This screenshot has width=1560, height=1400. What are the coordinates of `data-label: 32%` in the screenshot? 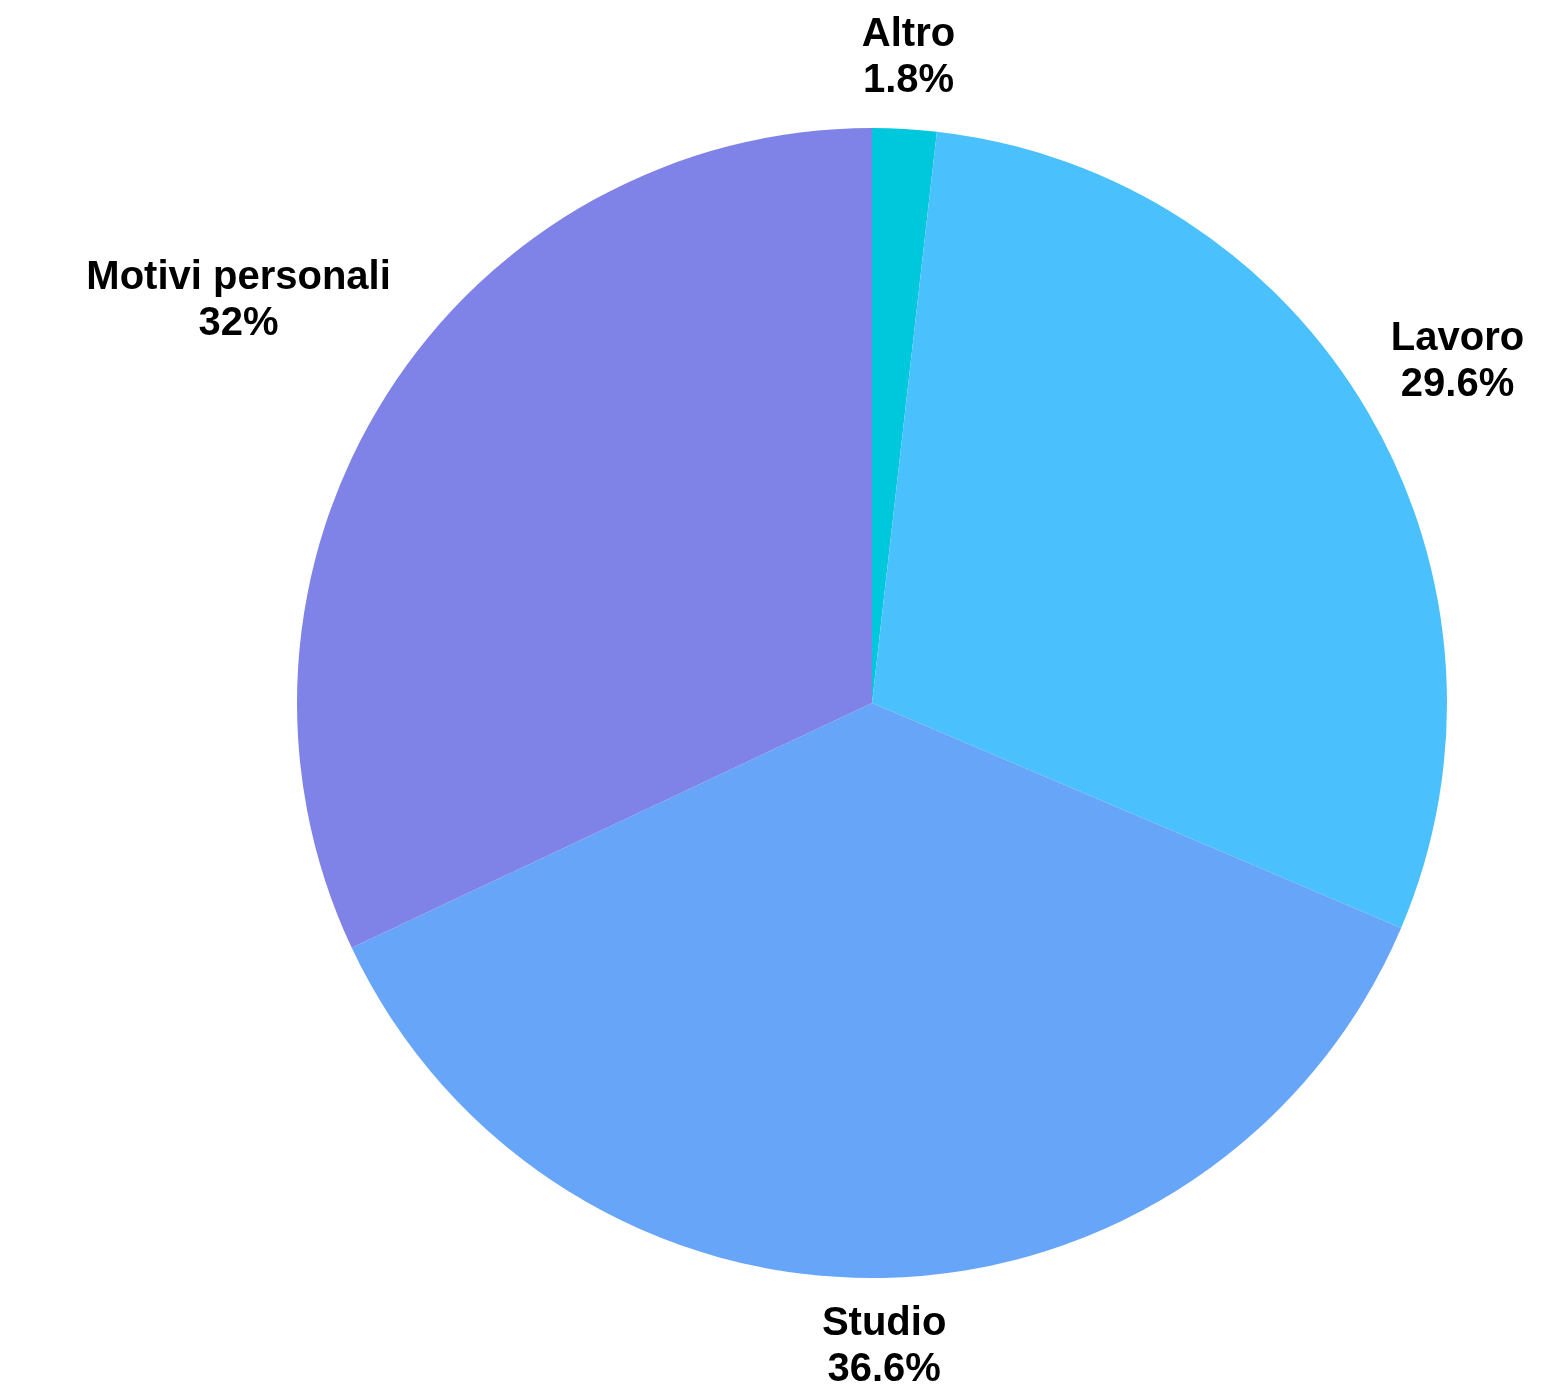 It's located at (238, 321).